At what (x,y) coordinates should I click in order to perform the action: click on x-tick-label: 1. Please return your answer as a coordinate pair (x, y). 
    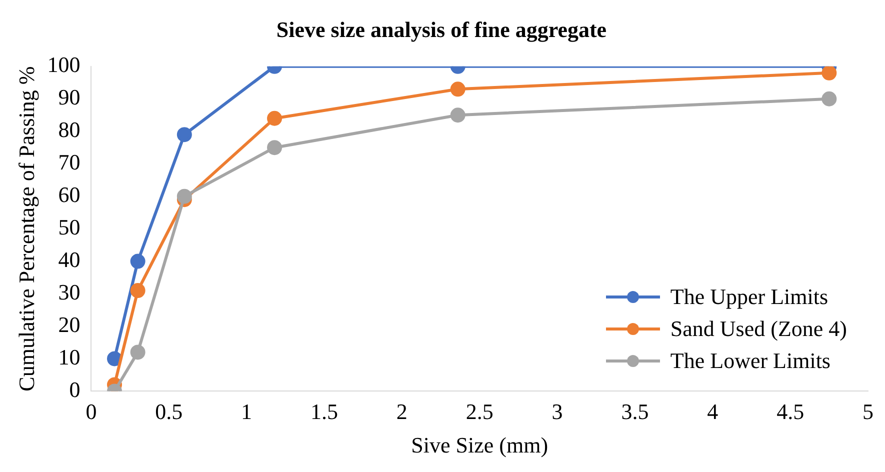
    Looking at the image, I should click on (246, 411).